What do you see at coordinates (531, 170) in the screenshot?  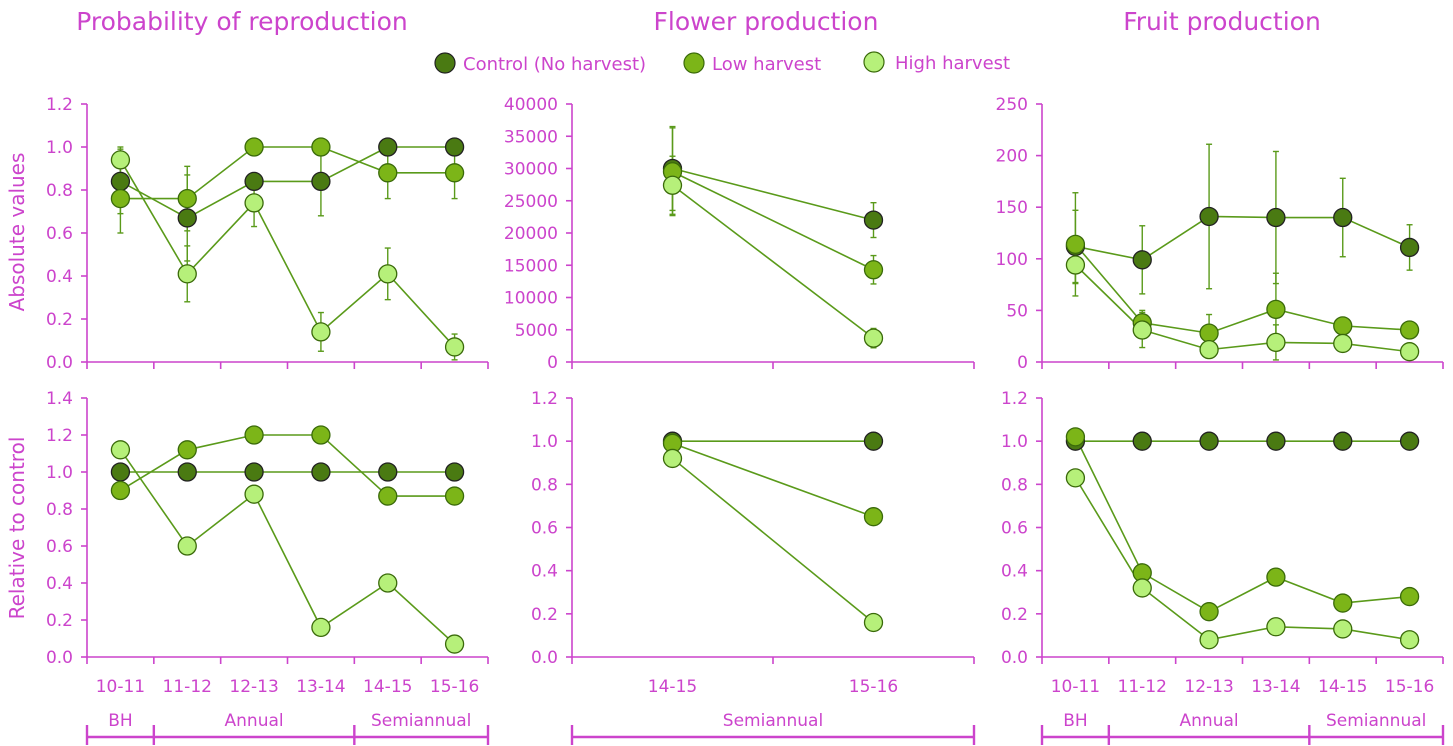 I see `y-tick-label: 30000` at bounding box center [531, 170].